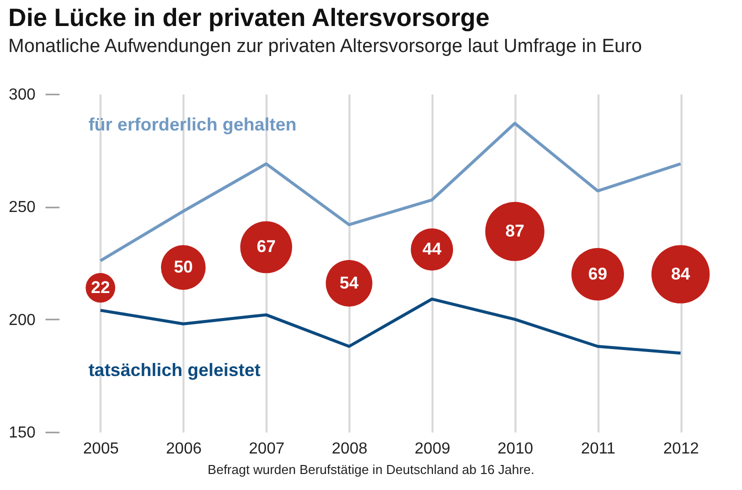 The width and height of the screenshot is (742, 490). What do you see at coordinates (516, 449) in the screenshot?
I see `x-tick-label: 2010` at bounding box center [516, 449].